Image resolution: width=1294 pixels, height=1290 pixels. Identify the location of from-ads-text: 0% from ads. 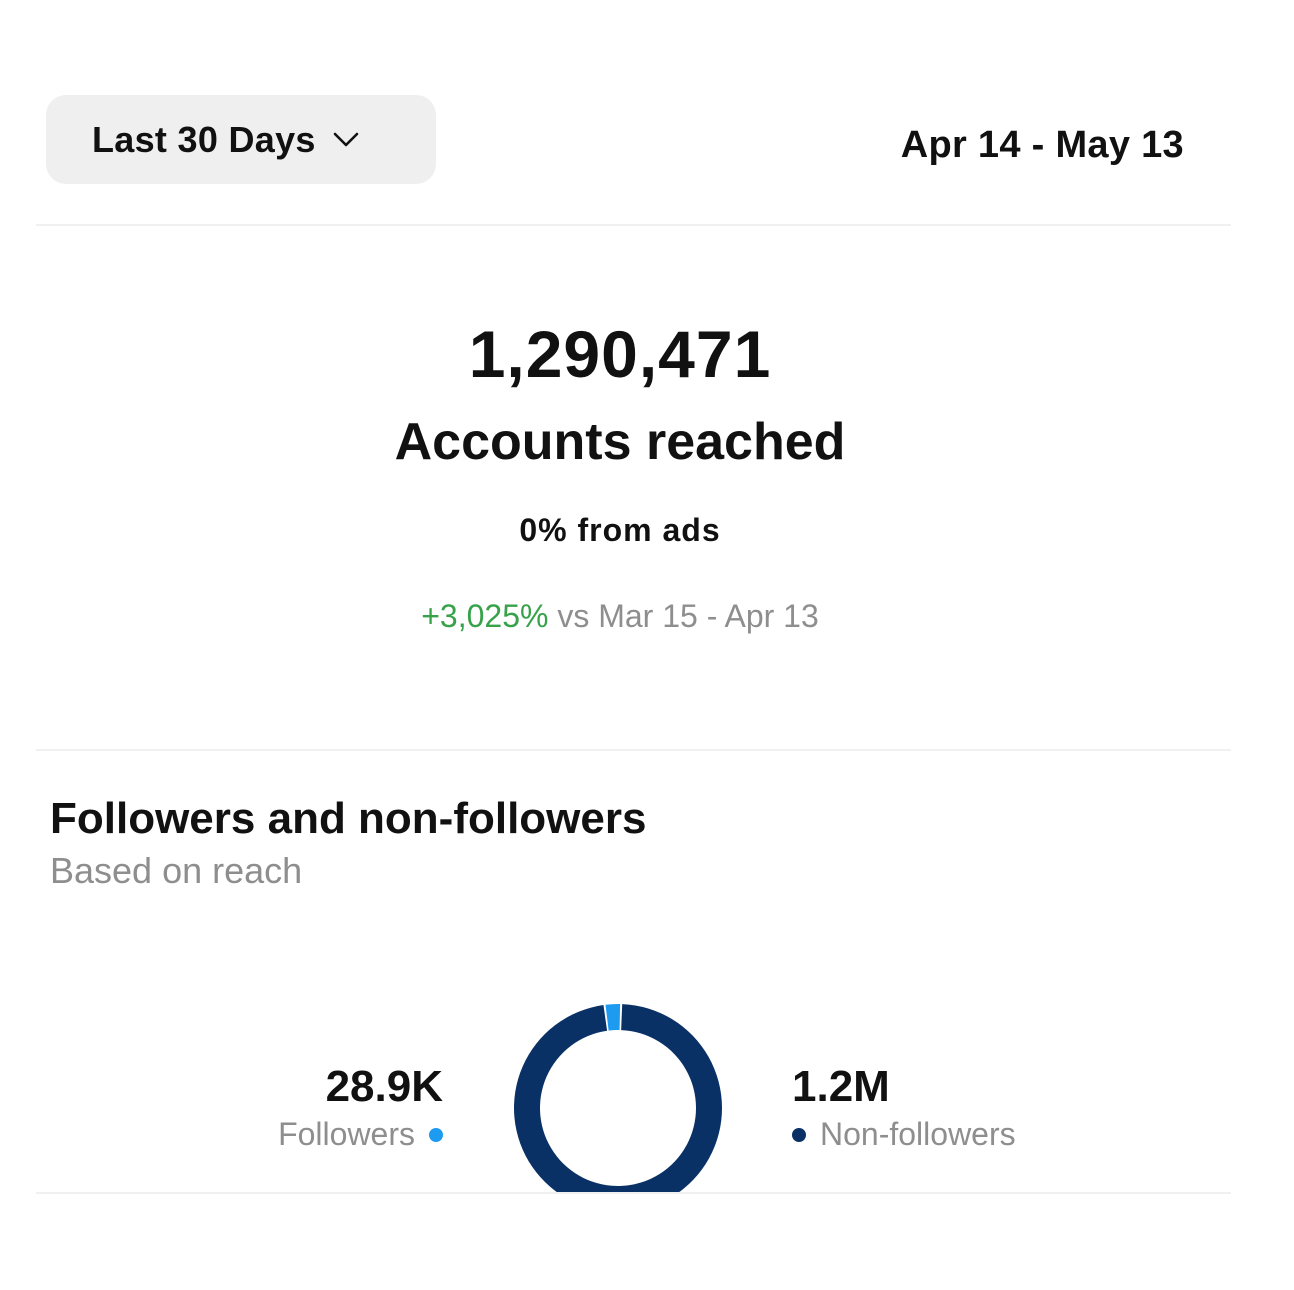
(620, 530).